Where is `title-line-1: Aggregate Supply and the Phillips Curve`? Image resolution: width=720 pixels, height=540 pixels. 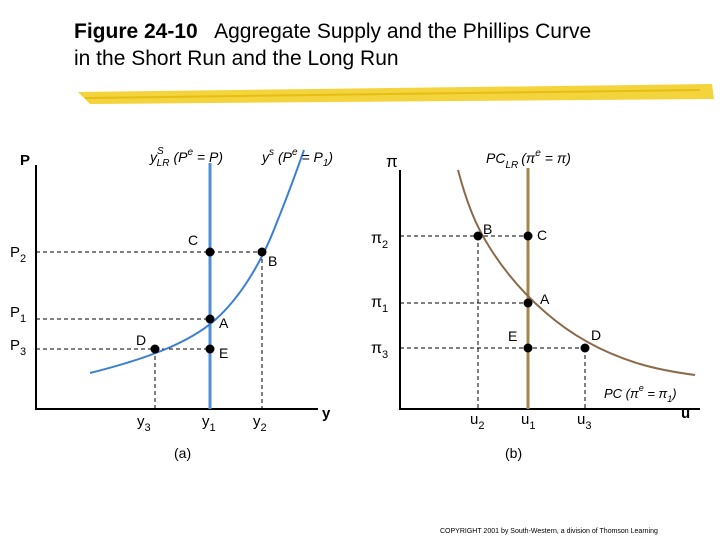 title-line-1: Aggregate Supply and the Phillips Curve is located at coordinates (403, 31).